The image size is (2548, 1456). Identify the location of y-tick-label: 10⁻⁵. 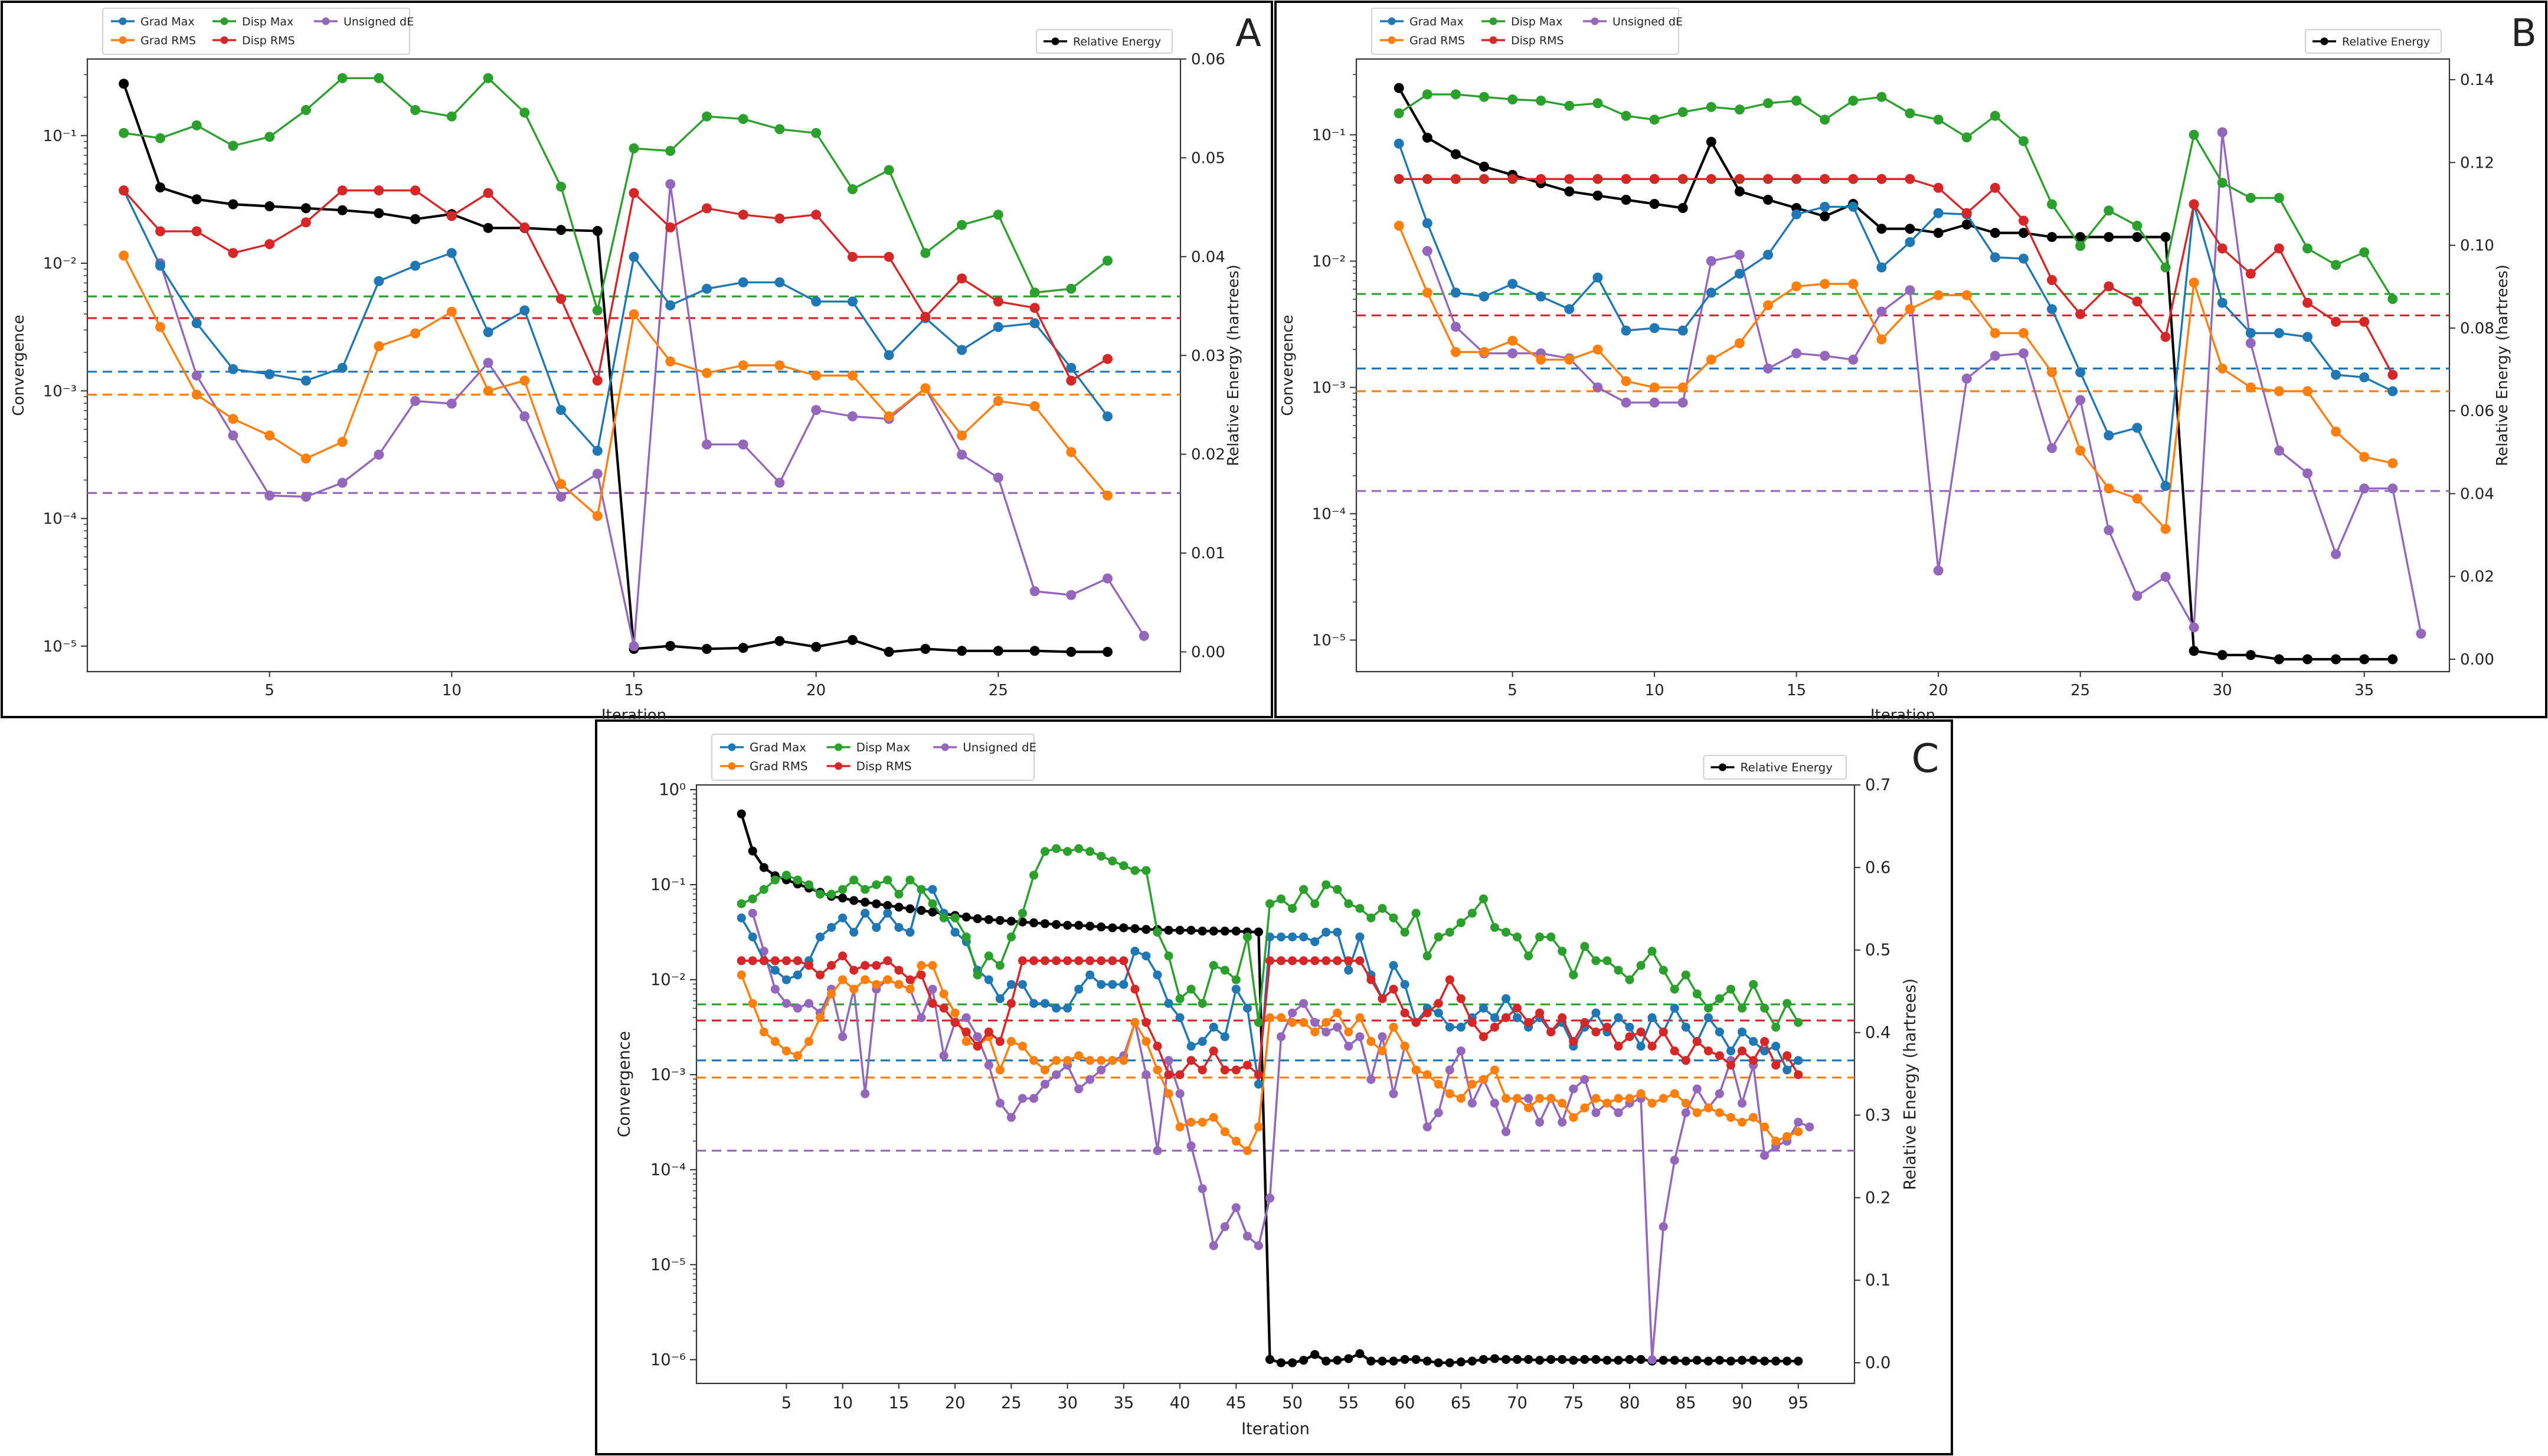
(1329, 640).